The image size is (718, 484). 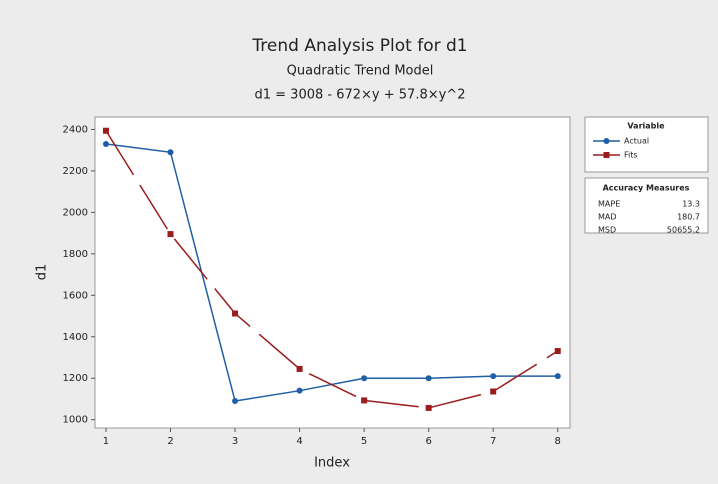 I want to click on chart-title: Trend Analysis Plot for d1, so click(x=359, y=46).